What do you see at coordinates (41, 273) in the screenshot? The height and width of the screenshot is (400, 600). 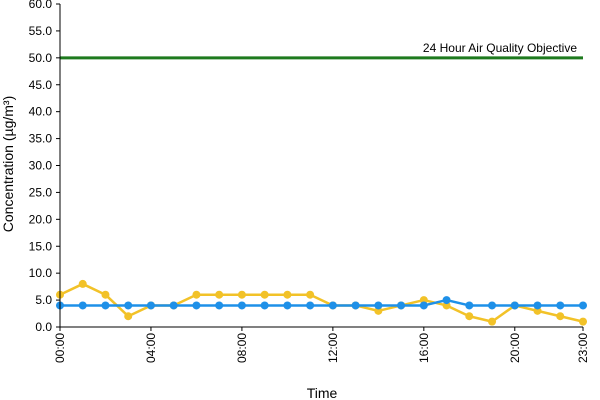 I see `y-tick-label: 10.0` at bounding box center [41, 273].